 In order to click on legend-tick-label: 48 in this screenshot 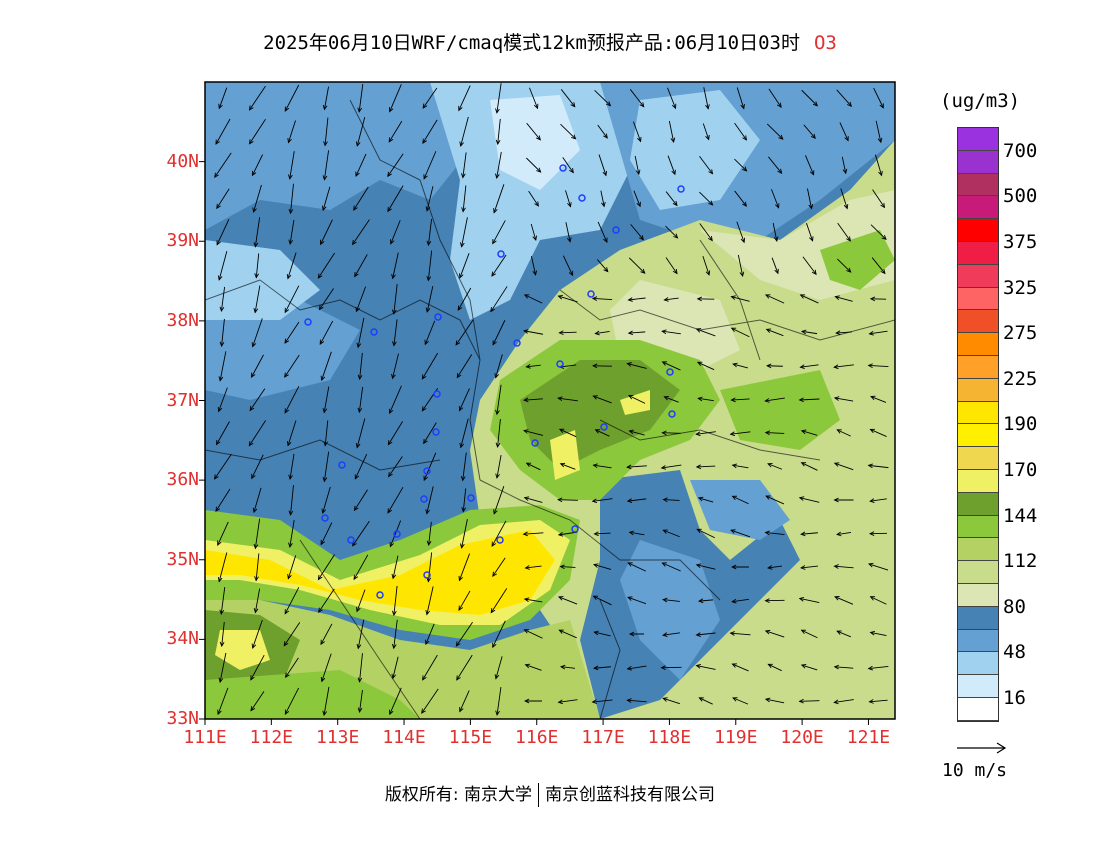, I will do `click(1014, 652)`.